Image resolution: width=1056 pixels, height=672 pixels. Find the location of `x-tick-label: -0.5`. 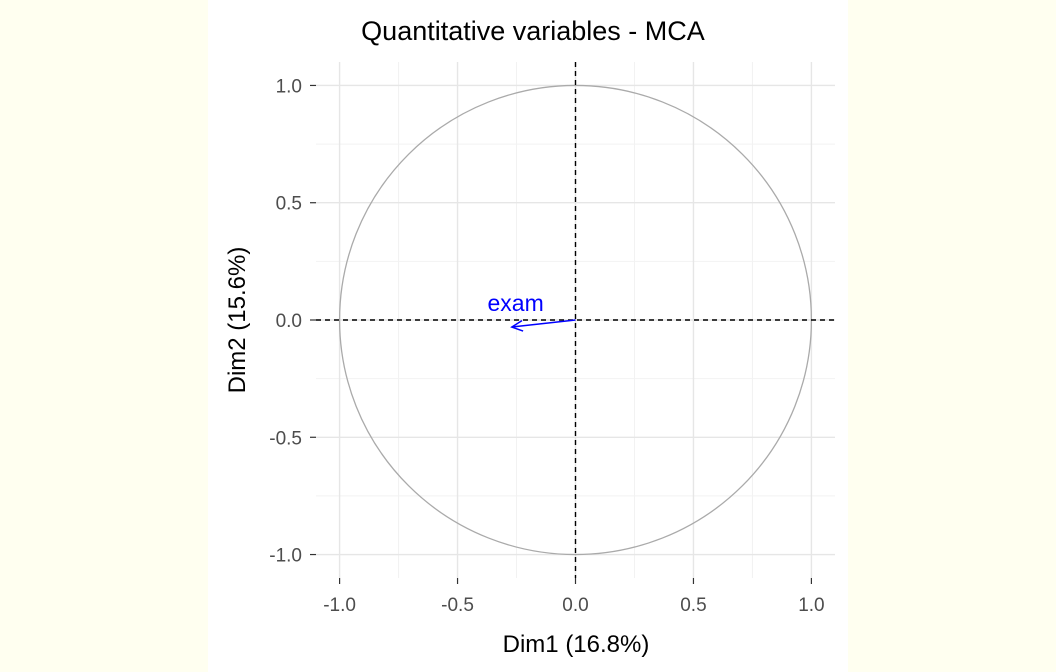

x-tick-label: -0.5 is located at coordinates (457, 605).